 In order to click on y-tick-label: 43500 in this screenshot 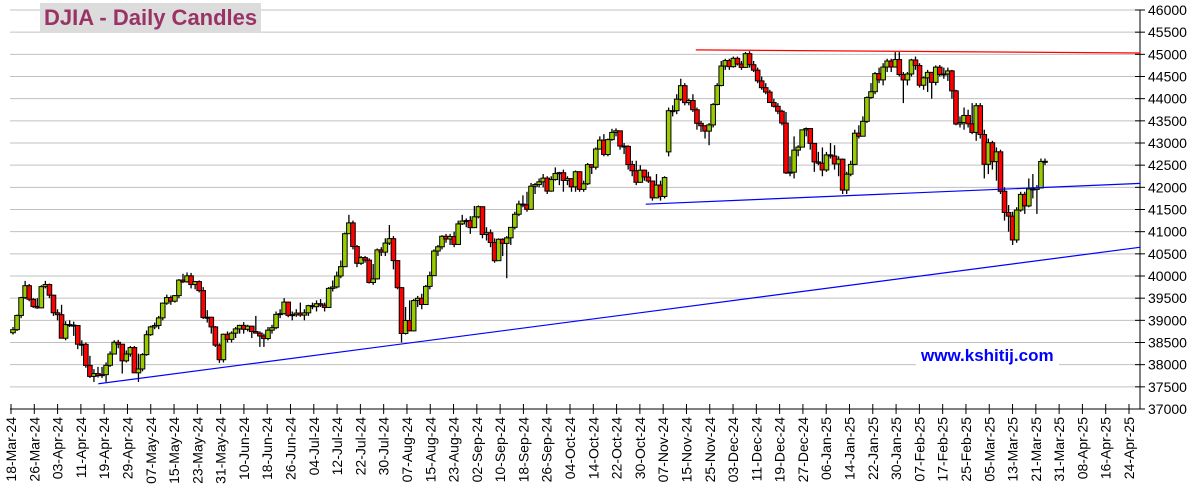, I will do `click(1167, 121)`.